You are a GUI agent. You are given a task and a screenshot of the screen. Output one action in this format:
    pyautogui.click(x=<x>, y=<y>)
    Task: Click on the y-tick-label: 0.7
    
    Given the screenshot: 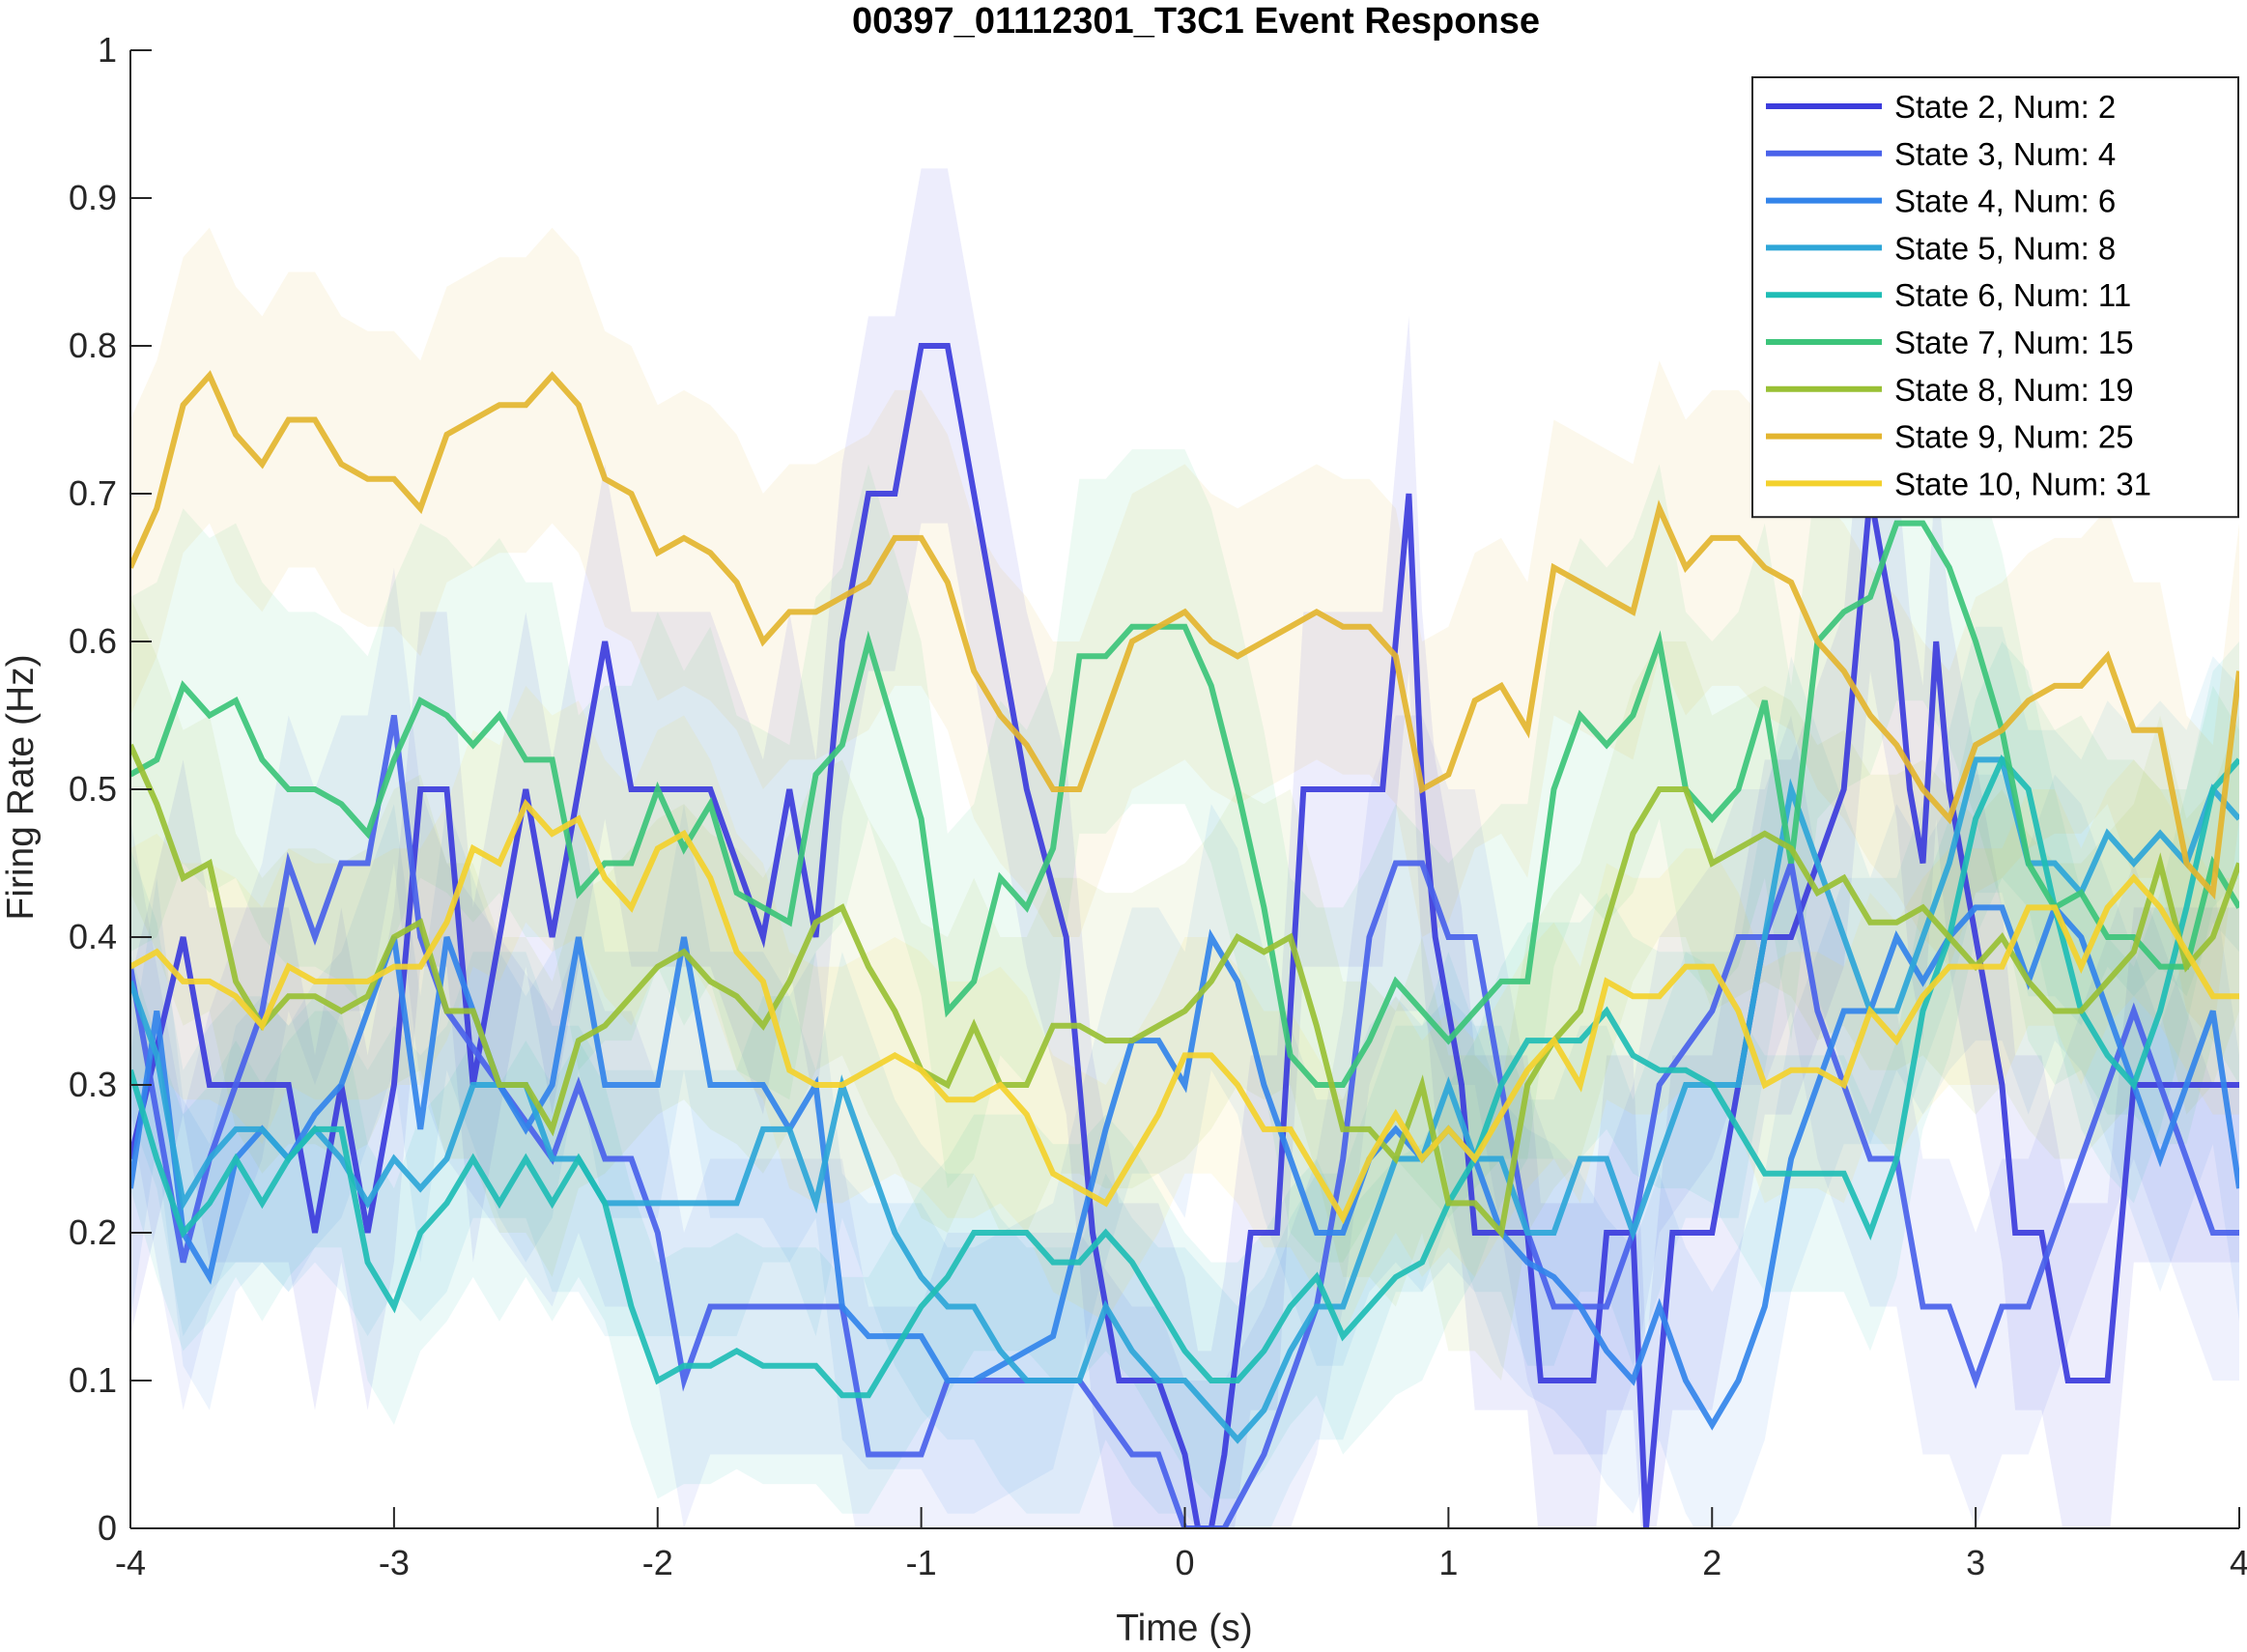 What is the action you would take?
    pyautogui.click(x=93, y=493)
    